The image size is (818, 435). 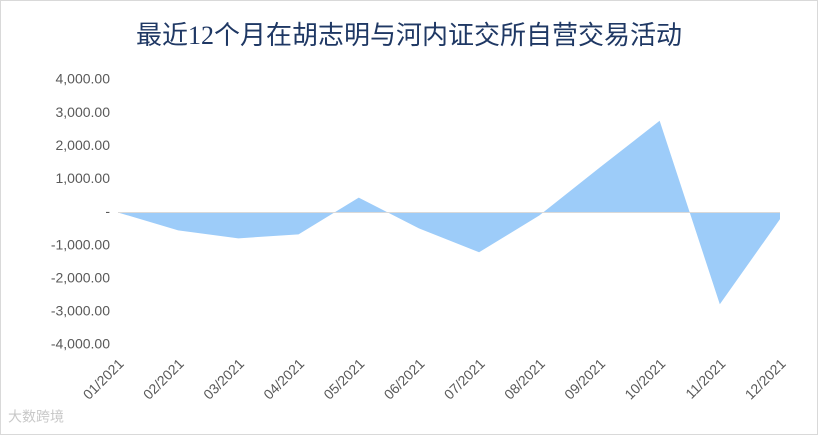 I want to click on y-tick-label: 1,000.00, so click(x=83, y=178).